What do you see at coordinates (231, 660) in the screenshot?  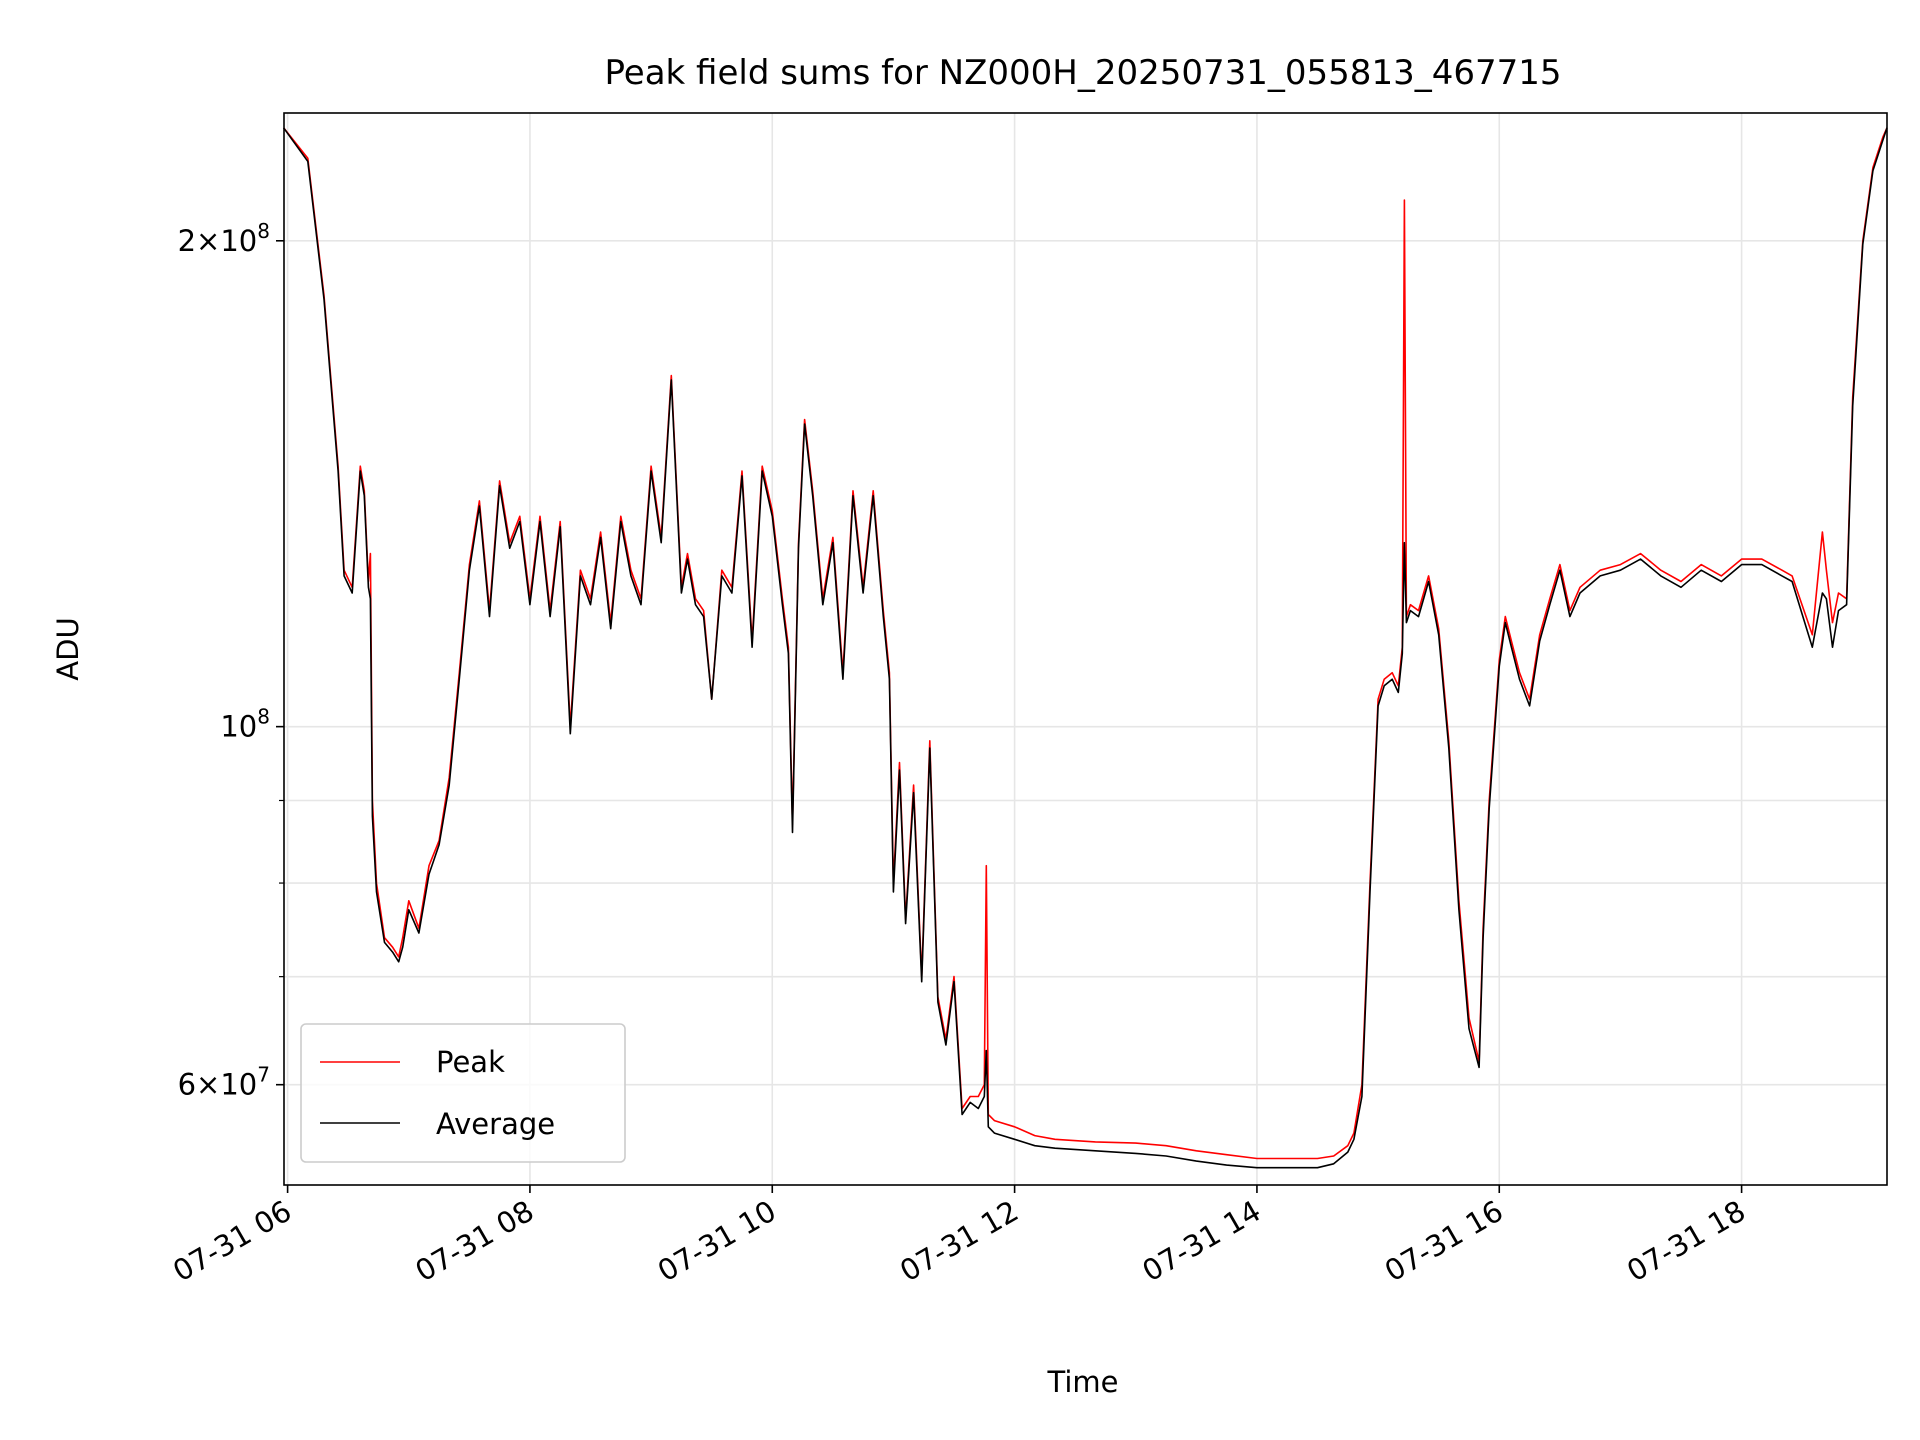 I see `y-axis-ticks: 6×107 108 2×108` at bounding box center [231, 660].